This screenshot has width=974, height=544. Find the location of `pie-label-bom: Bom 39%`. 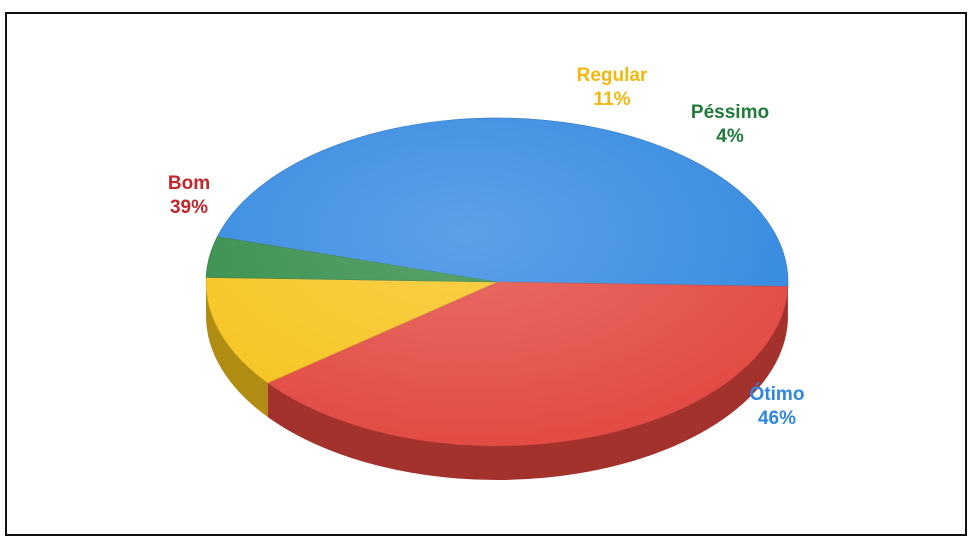

pie-label-bom: Bom 39% is located at coordinates (189, 195).